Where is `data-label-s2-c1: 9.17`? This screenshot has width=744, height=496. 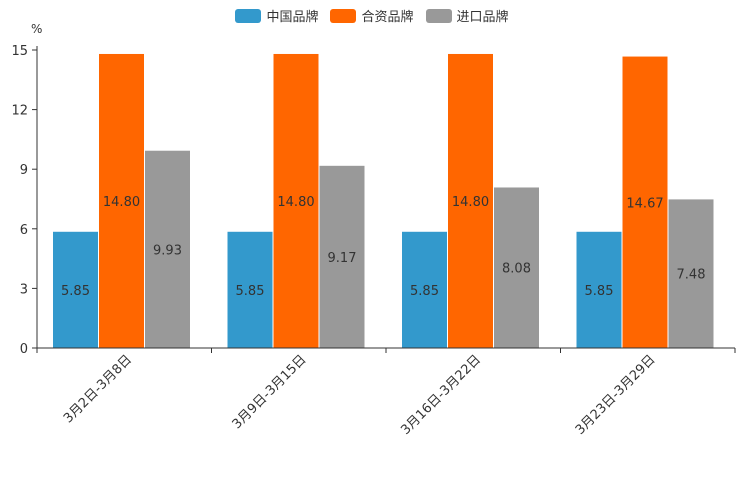 data-label-s2-c1: 9.17 is located at coordinates (342, 258).